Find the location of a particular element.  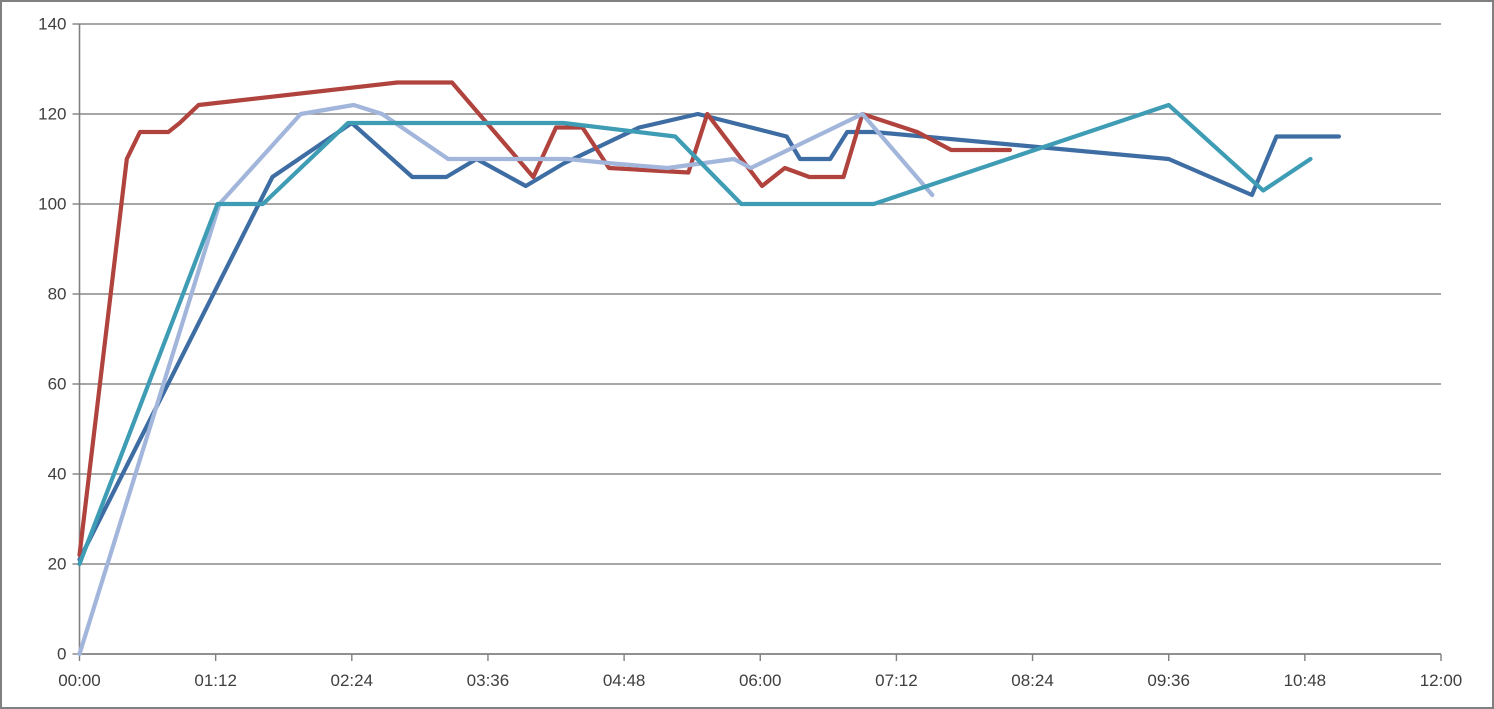

x-axis-label: 03:36 is located at coordinates (488, 680).